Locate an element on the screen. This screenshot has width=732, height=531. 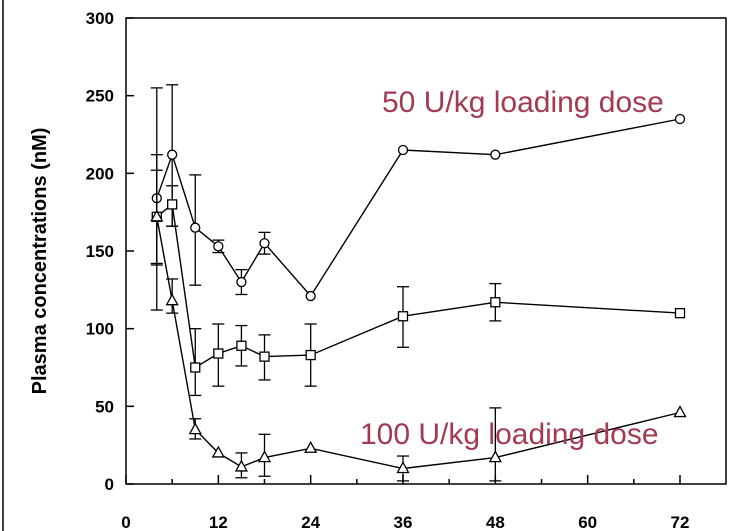
annotation-label: 50 U/kg loading dose is located at coordinates (523, 102).